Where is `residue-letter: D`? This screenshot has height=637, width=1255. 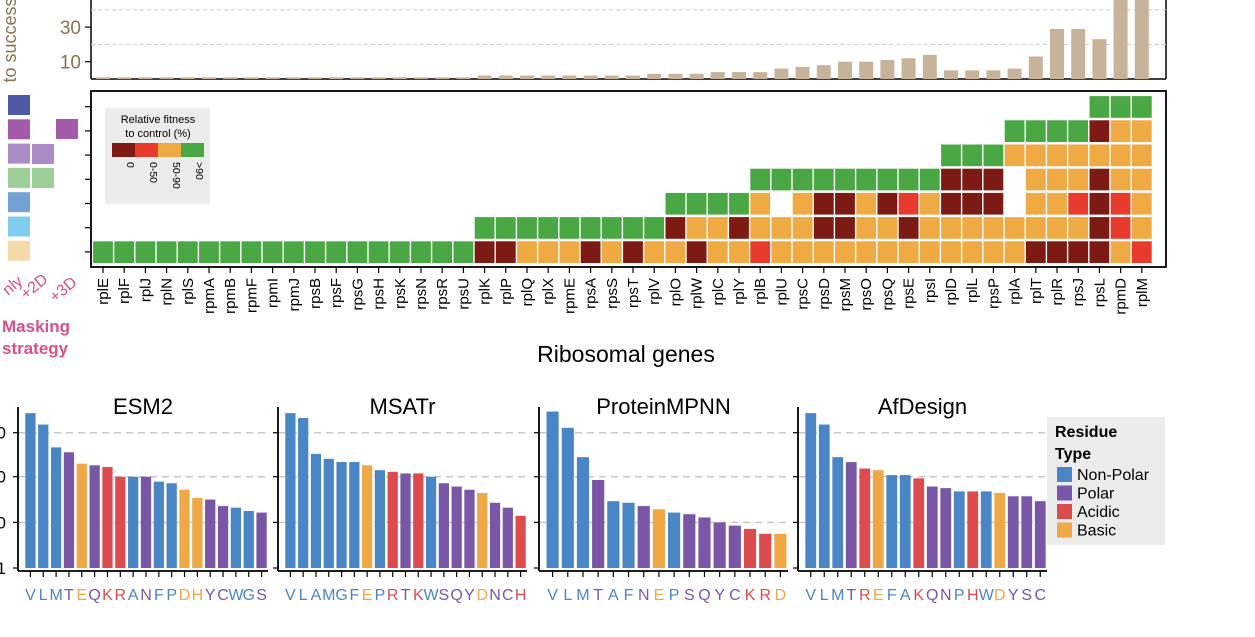 residue-letter: D is located at coordinates (781, 595).